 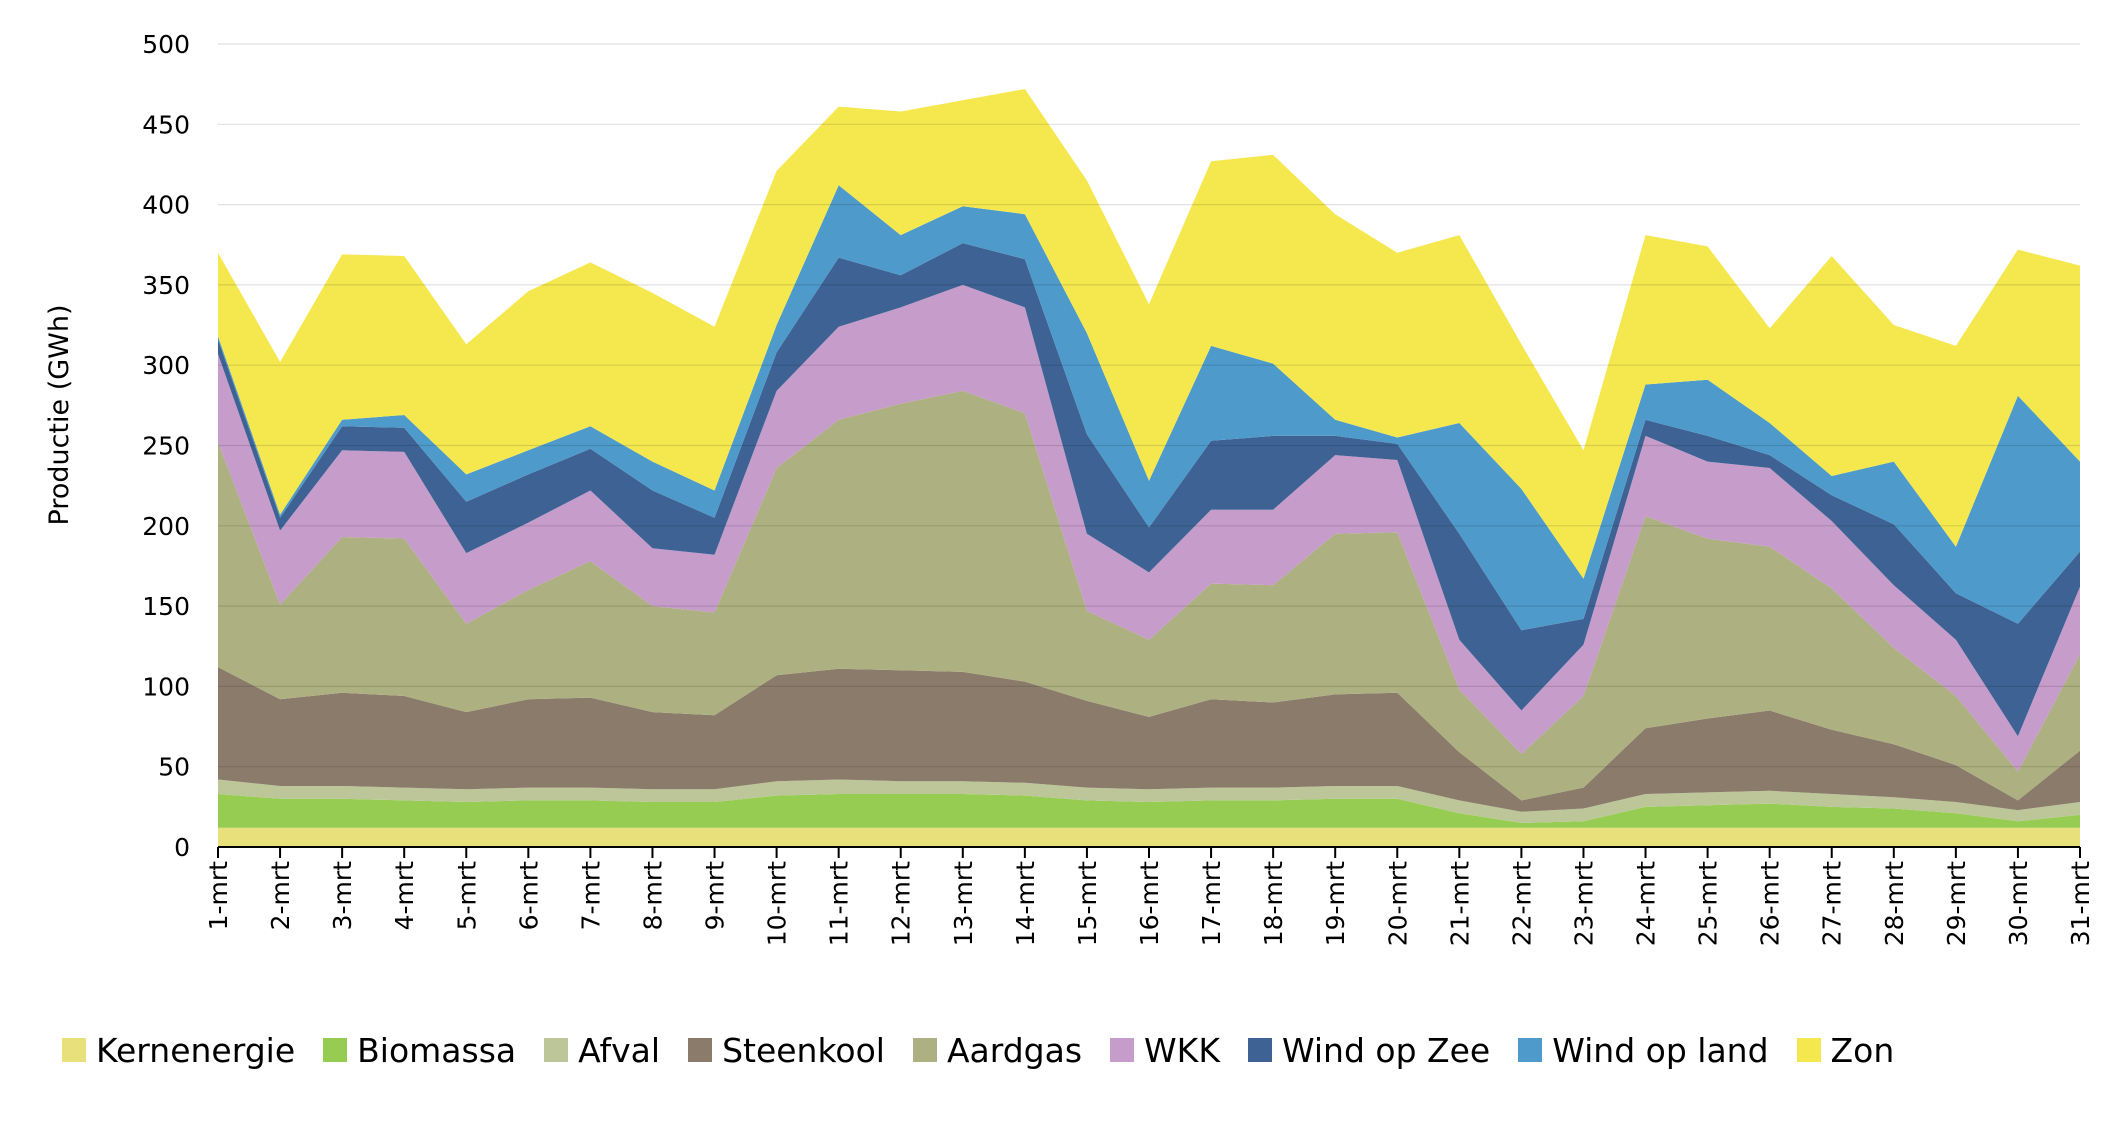 What do you see at coordinates (1956, 903) in the screenshot?
I see `x-tick-label: 29-mrt` at bounding box center [1956, 903].